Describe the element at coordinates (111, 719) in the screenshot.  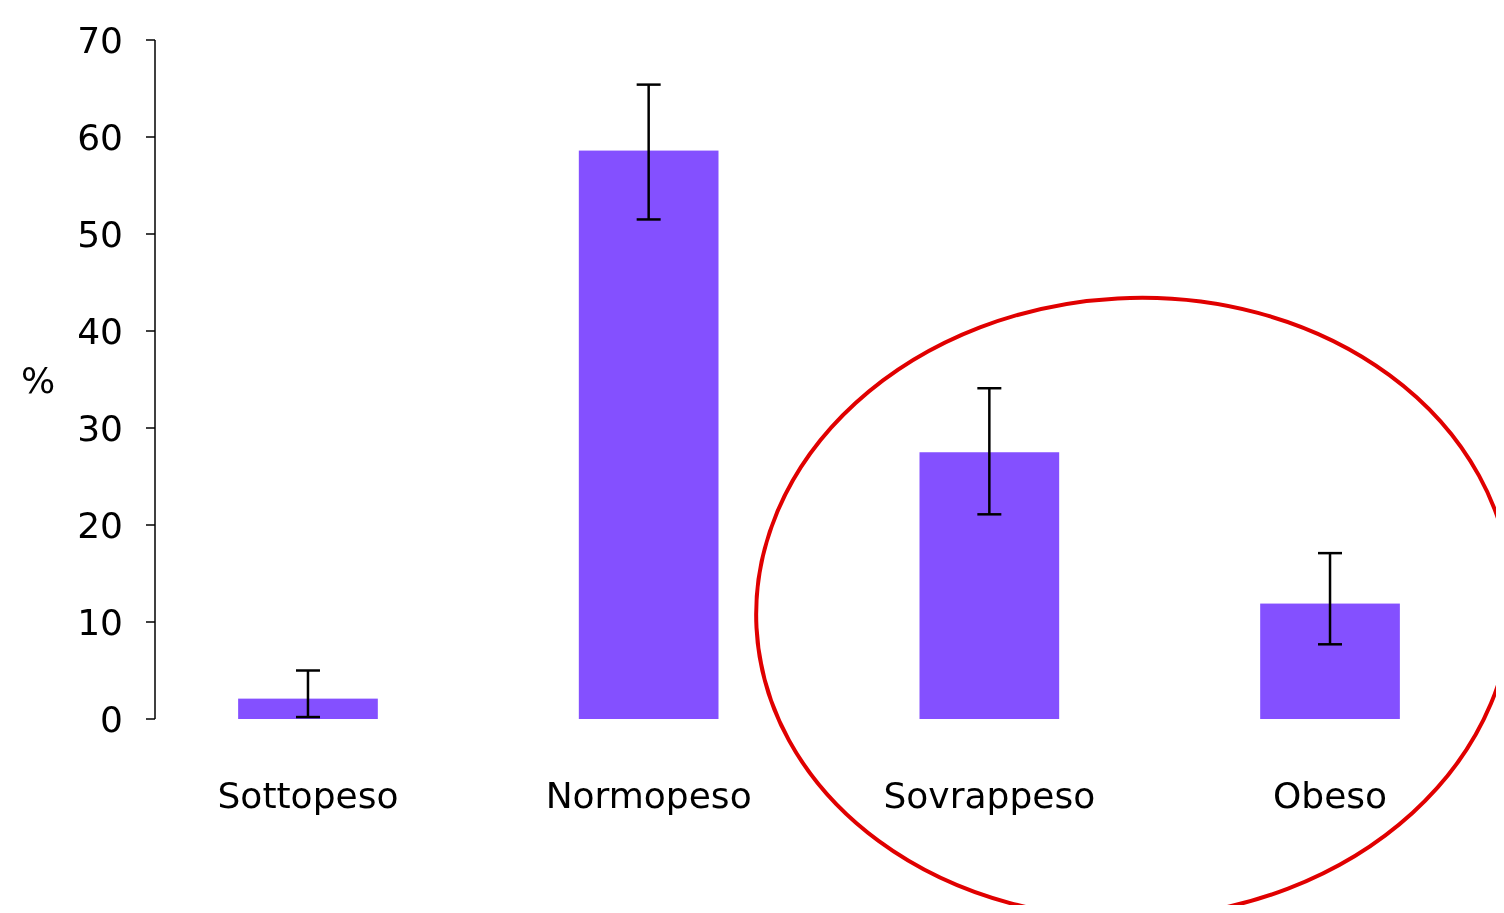
I see `y-tick-label: 0` at that location.